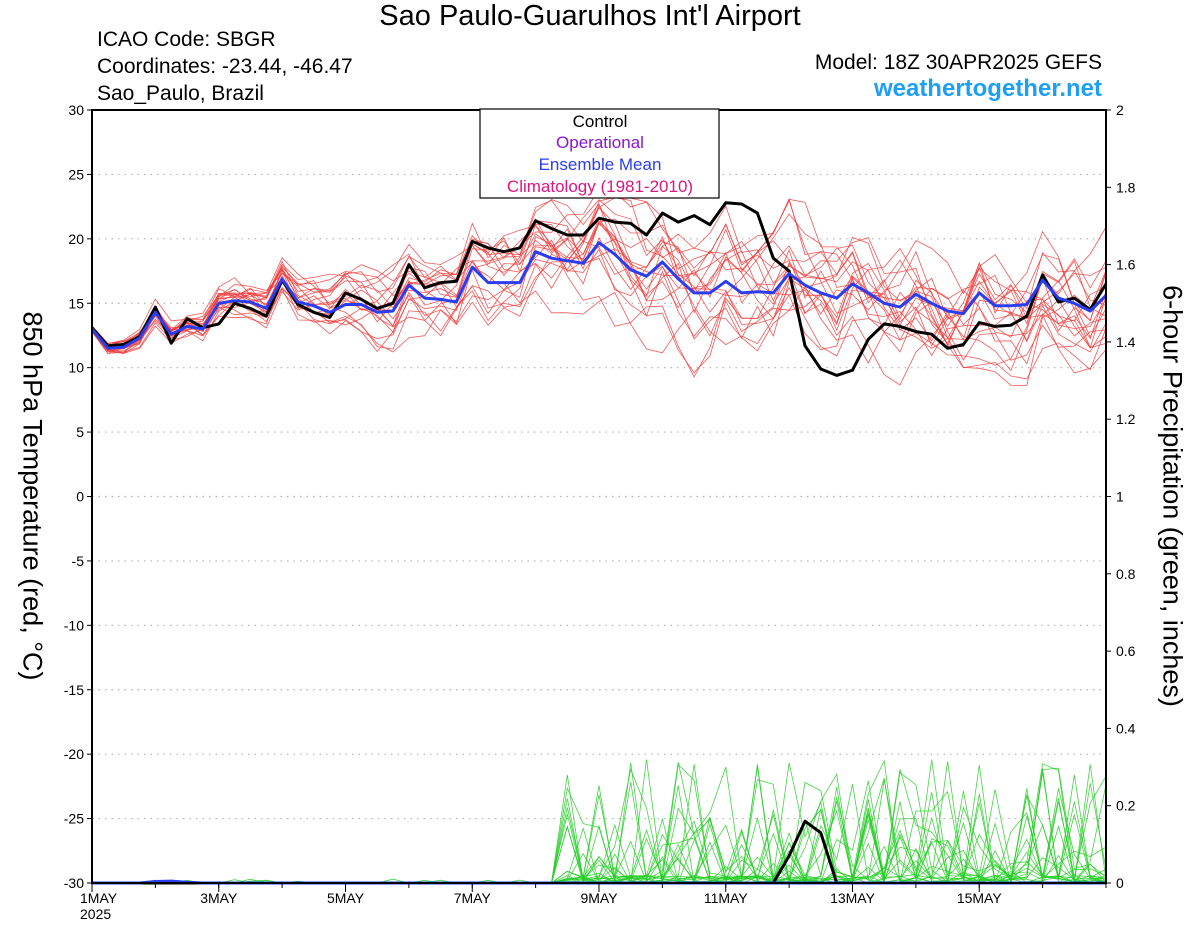 The width and height of the screenshot is (1200, 927). I want to click on model-run: Model: 18Z 30APR2025 GEFS, so click(958, 62).